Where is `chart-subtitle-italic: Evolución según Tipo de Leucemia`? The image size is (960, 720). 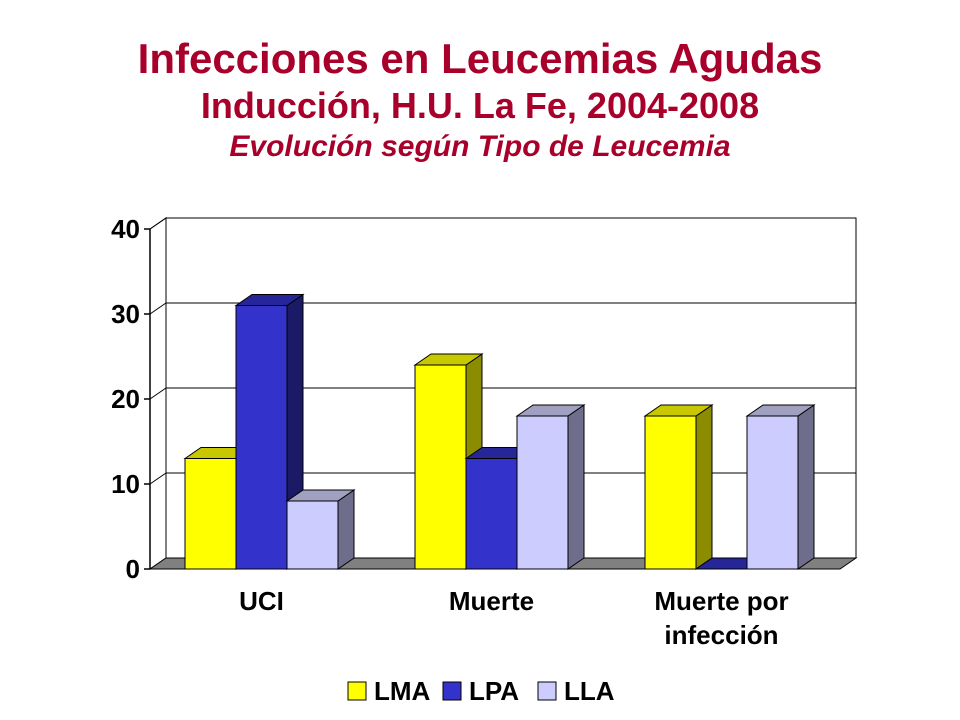 chart-subtitle-italic: Evolución según Tipo de Leucemia is located at coordinates (480, 146).